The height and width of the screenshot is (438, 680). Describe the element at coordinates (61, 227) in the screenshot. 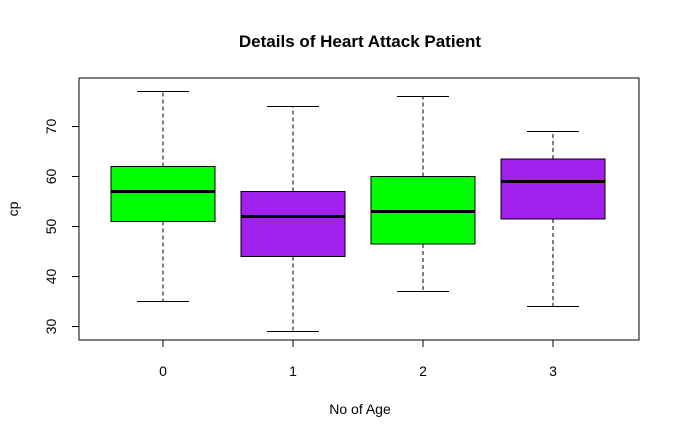

I see `y-axis: 30 40 50 60 70` at that location.